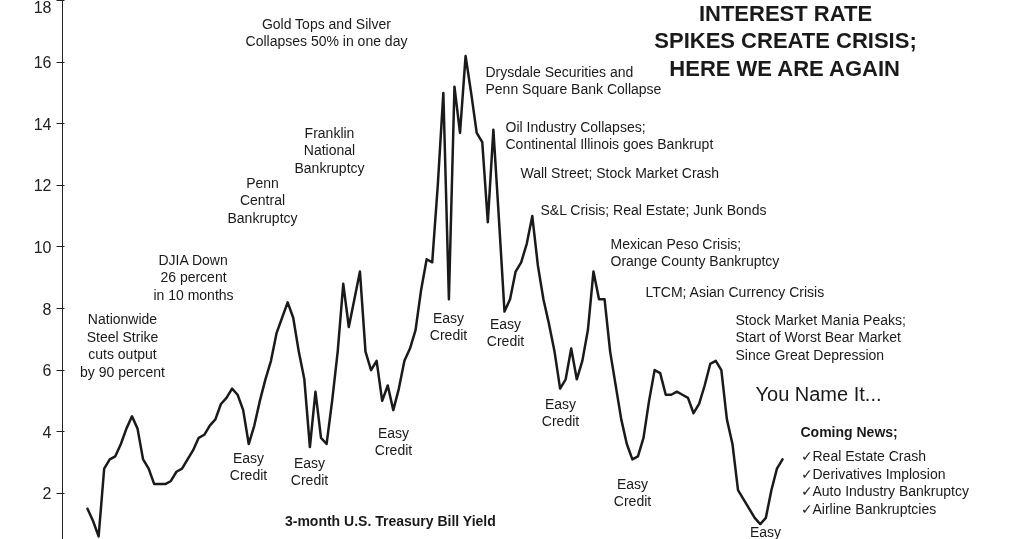  I want to click on annotation: LTCM; Asian Currency Crisis, so click(735, 291).